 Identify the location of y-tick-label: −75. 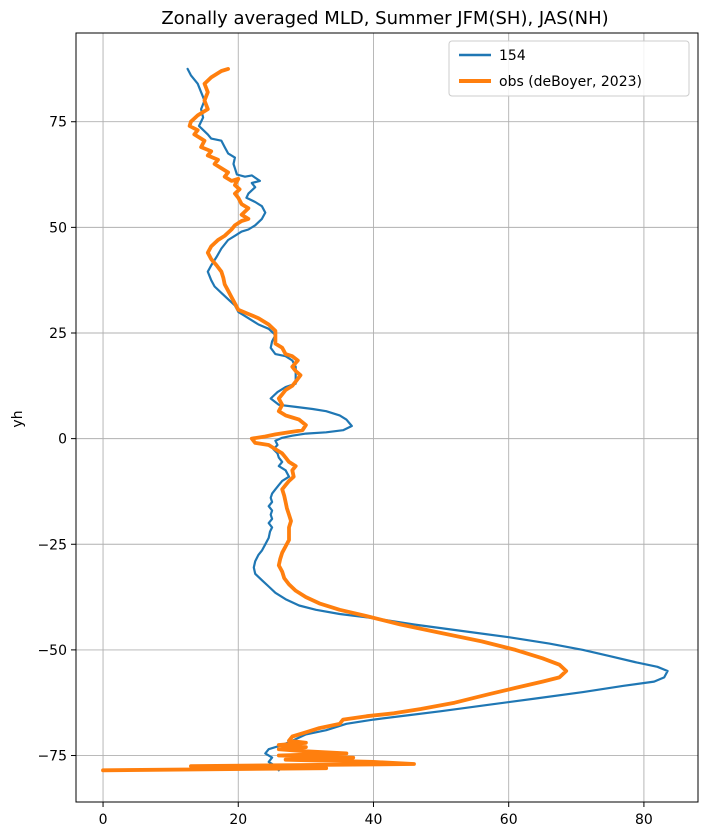
(52, 757).